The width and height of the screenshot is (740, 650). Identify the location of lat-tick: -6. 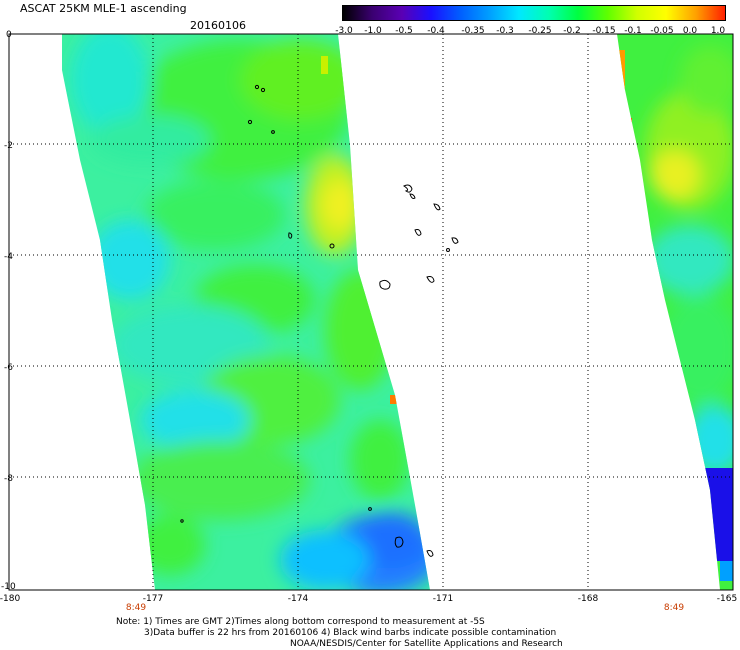
(8, 368).